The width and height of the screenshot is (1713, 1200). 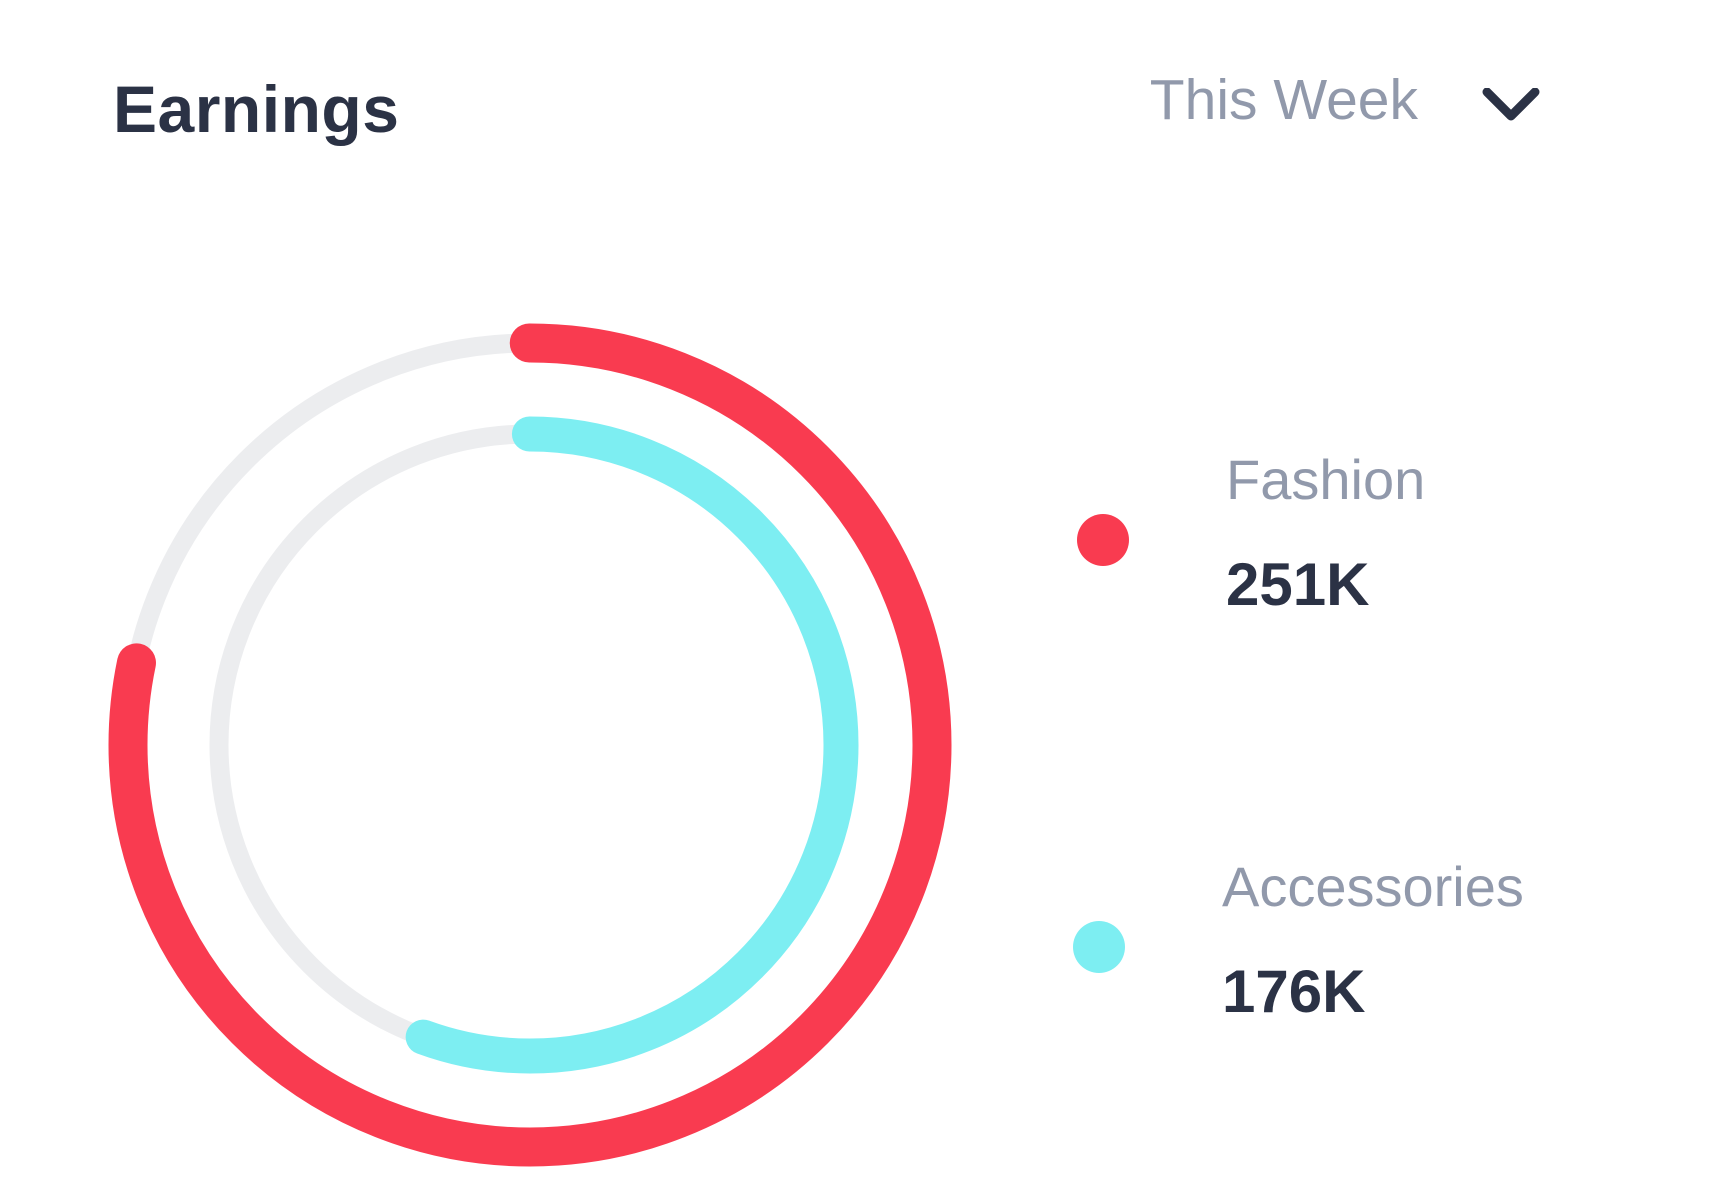 What do you see at coordinates (1326, 479) in the screenshot?
I see `fashion-legend-label: Fashion` at bounding box center [1326, 479].